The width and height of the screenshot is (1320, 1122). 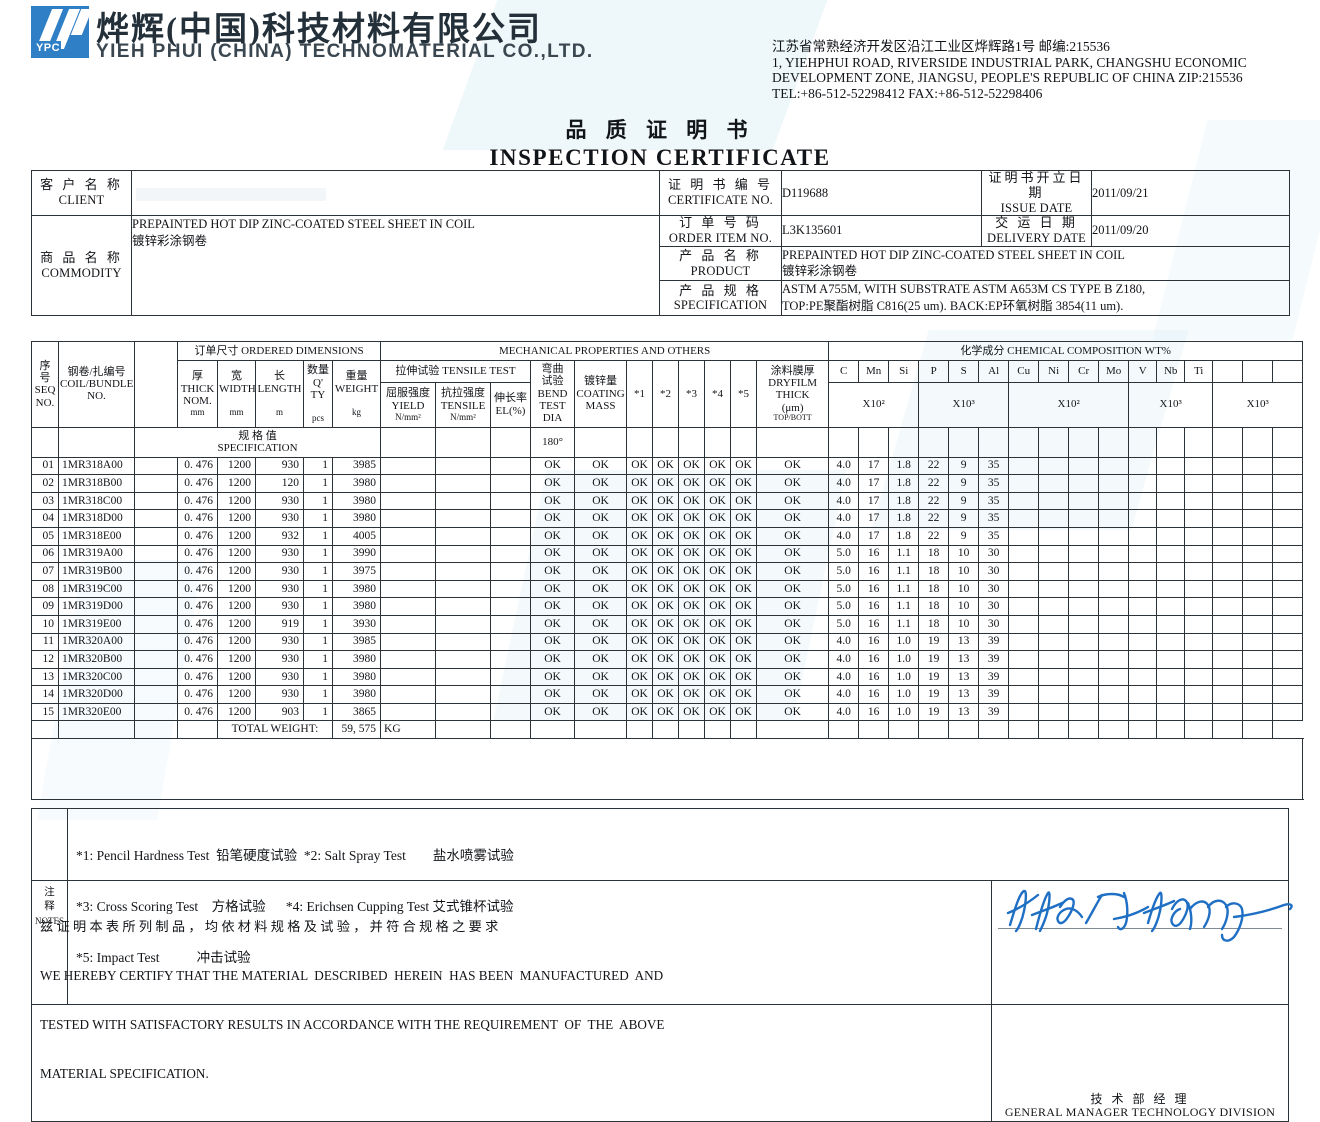 I want to click on cell-seq: 15, so click(x=45, y=712).